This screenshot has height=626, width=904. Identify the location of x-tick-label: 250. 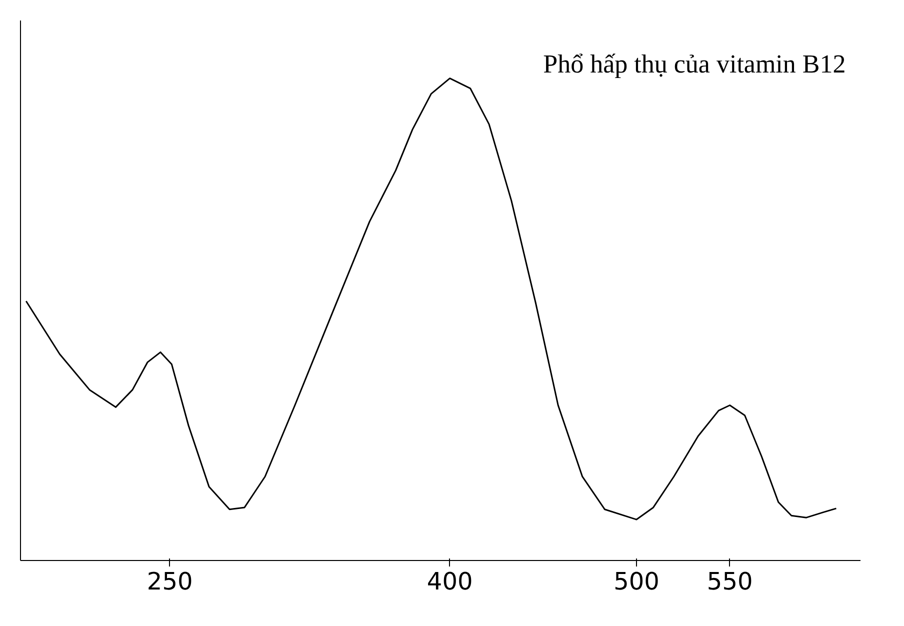
(169, 582).